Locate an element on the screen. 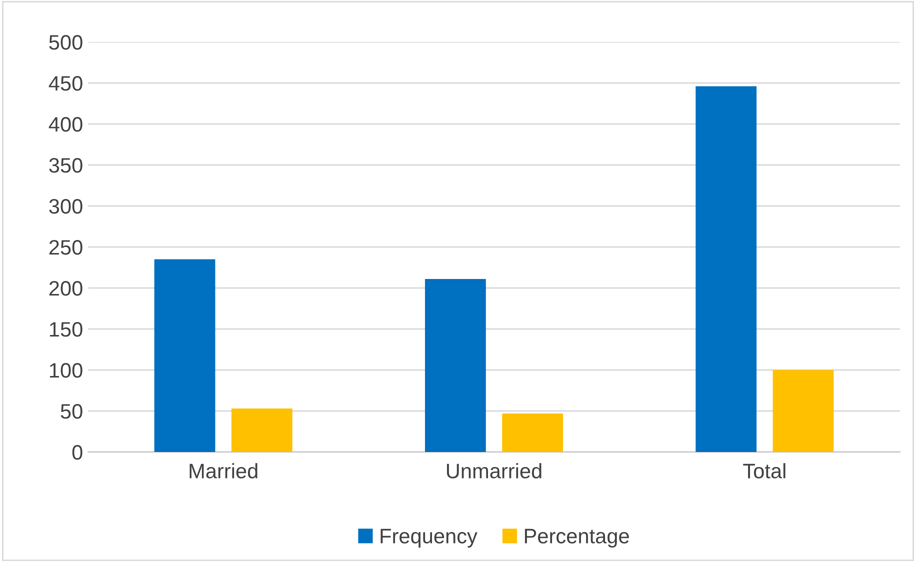 This screenshot has width=916, height=562. y-tick-label: 450 is located at coordinates (65, 83).